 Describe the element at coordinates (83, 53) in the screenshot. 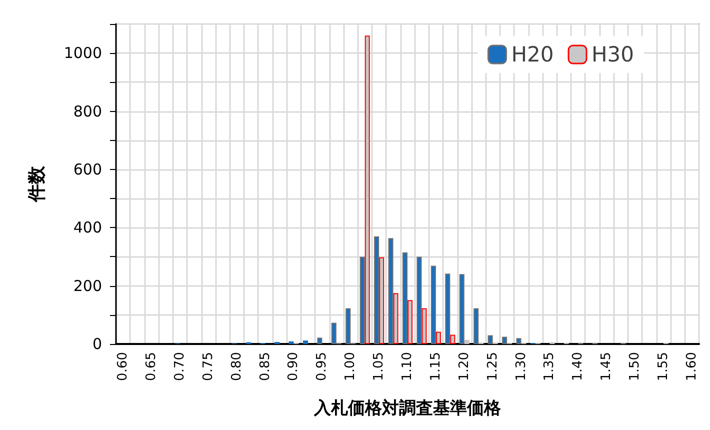

I see `y-tick-label: 1000` at that location.